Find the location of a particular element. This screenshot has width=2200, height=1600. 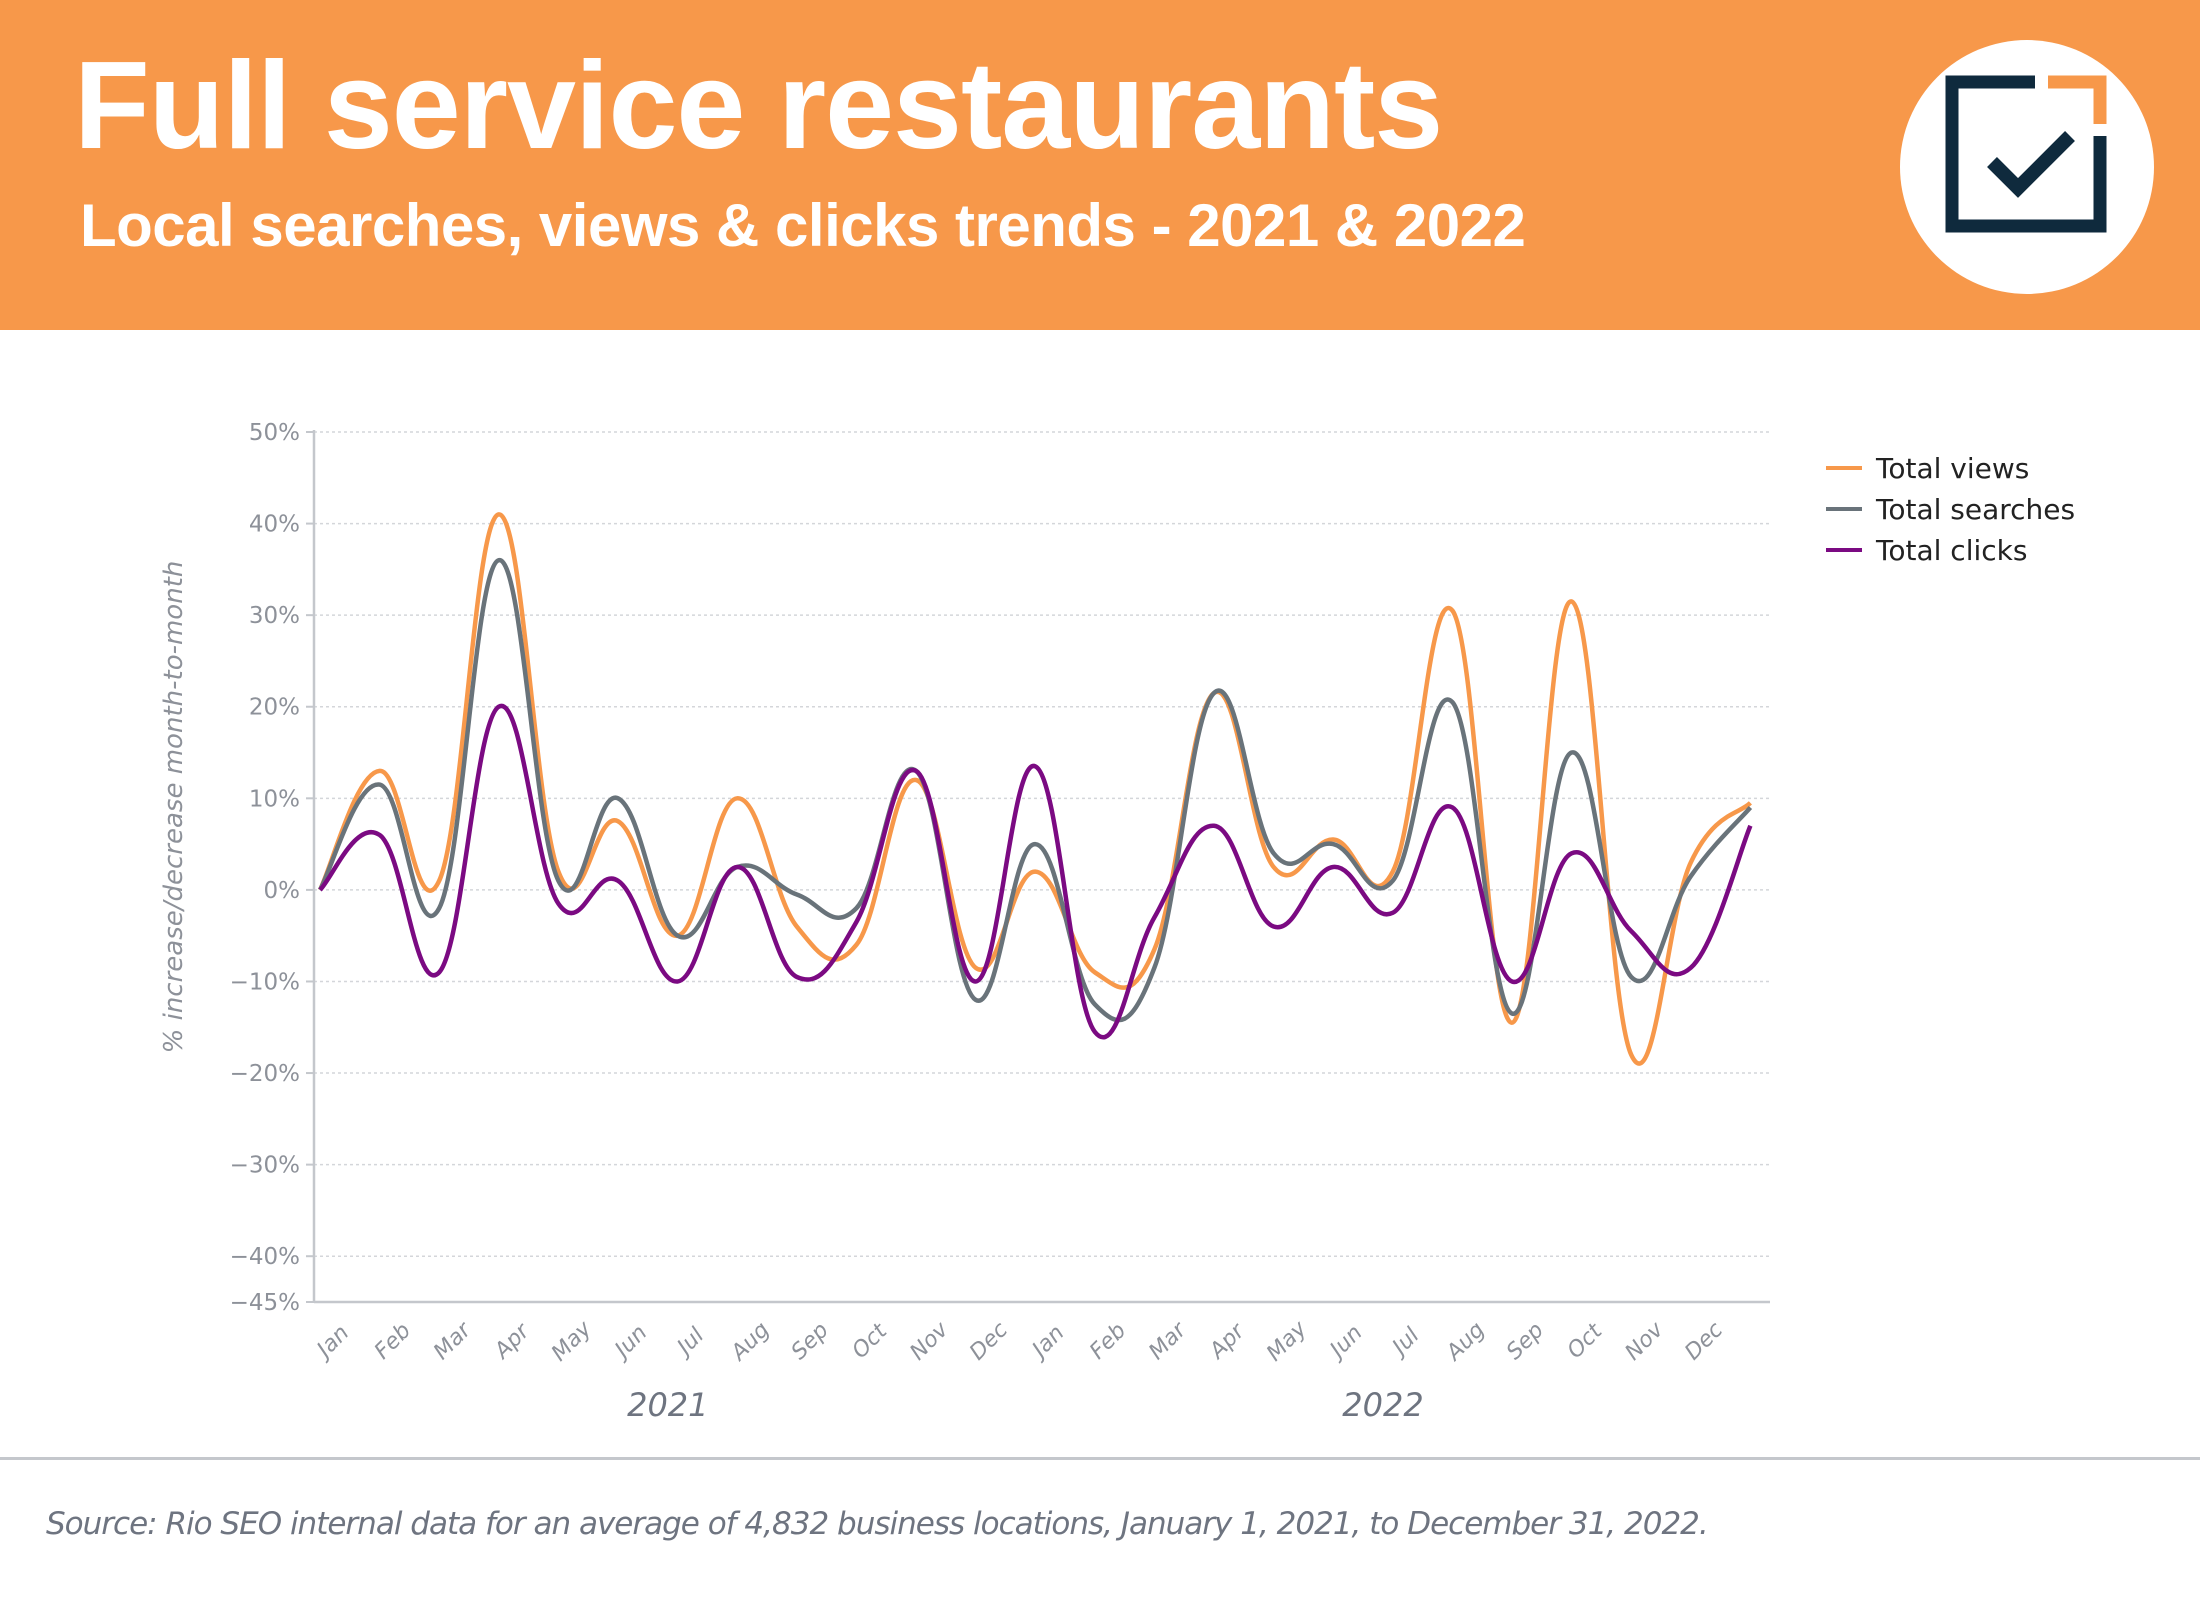

orange-corner-accent is located at coordinates (2077, 99).